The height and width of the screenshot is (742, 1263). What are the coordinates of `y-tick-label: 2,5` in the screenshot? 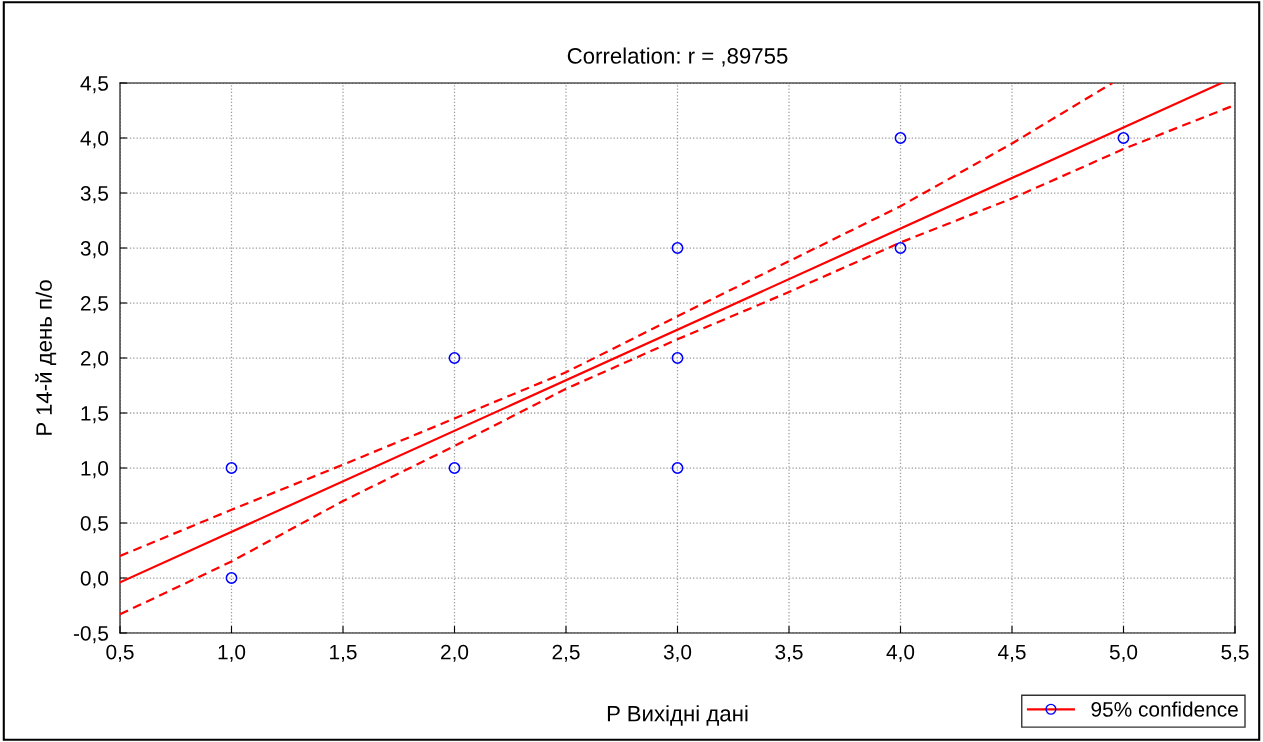 It's located at (94, 305).